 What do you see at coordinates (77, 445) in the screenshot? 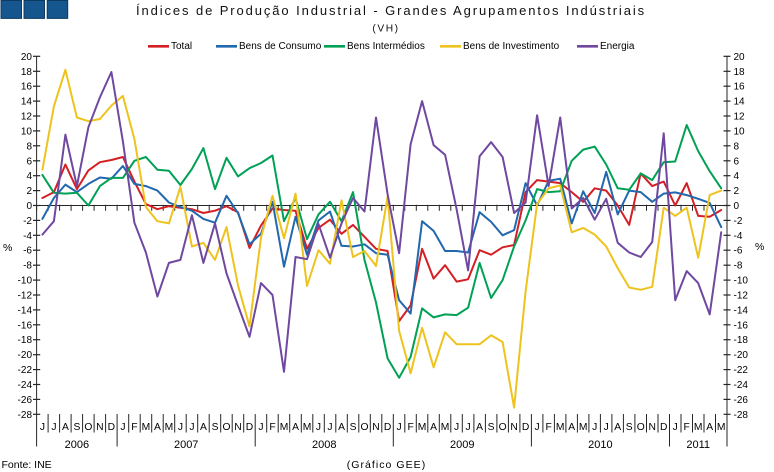
I see `svg-text: 2006` at bounding box center [77, 445].